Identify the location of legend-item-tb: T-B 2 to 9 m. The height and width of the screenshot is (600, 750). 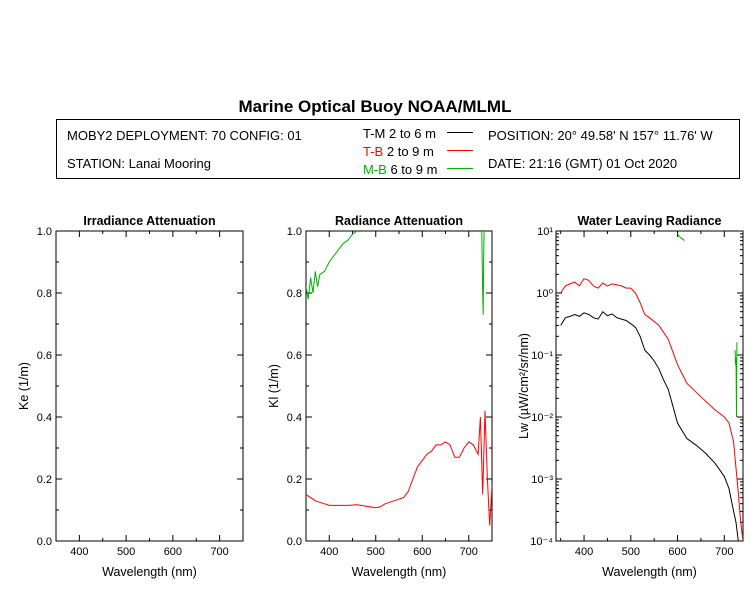
(398, 151).